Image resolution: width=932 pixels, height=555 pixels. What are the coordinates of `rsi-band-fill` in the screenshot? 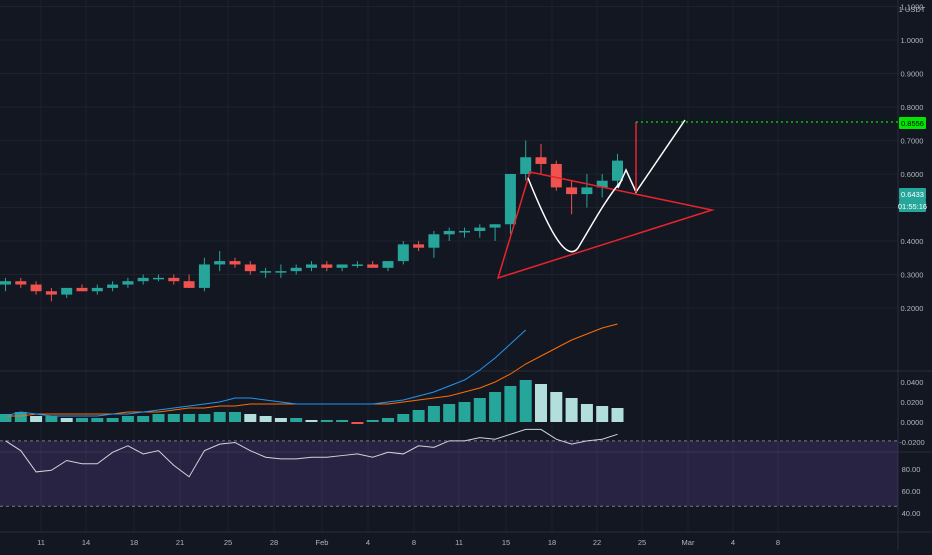 It's located at (449, 473).